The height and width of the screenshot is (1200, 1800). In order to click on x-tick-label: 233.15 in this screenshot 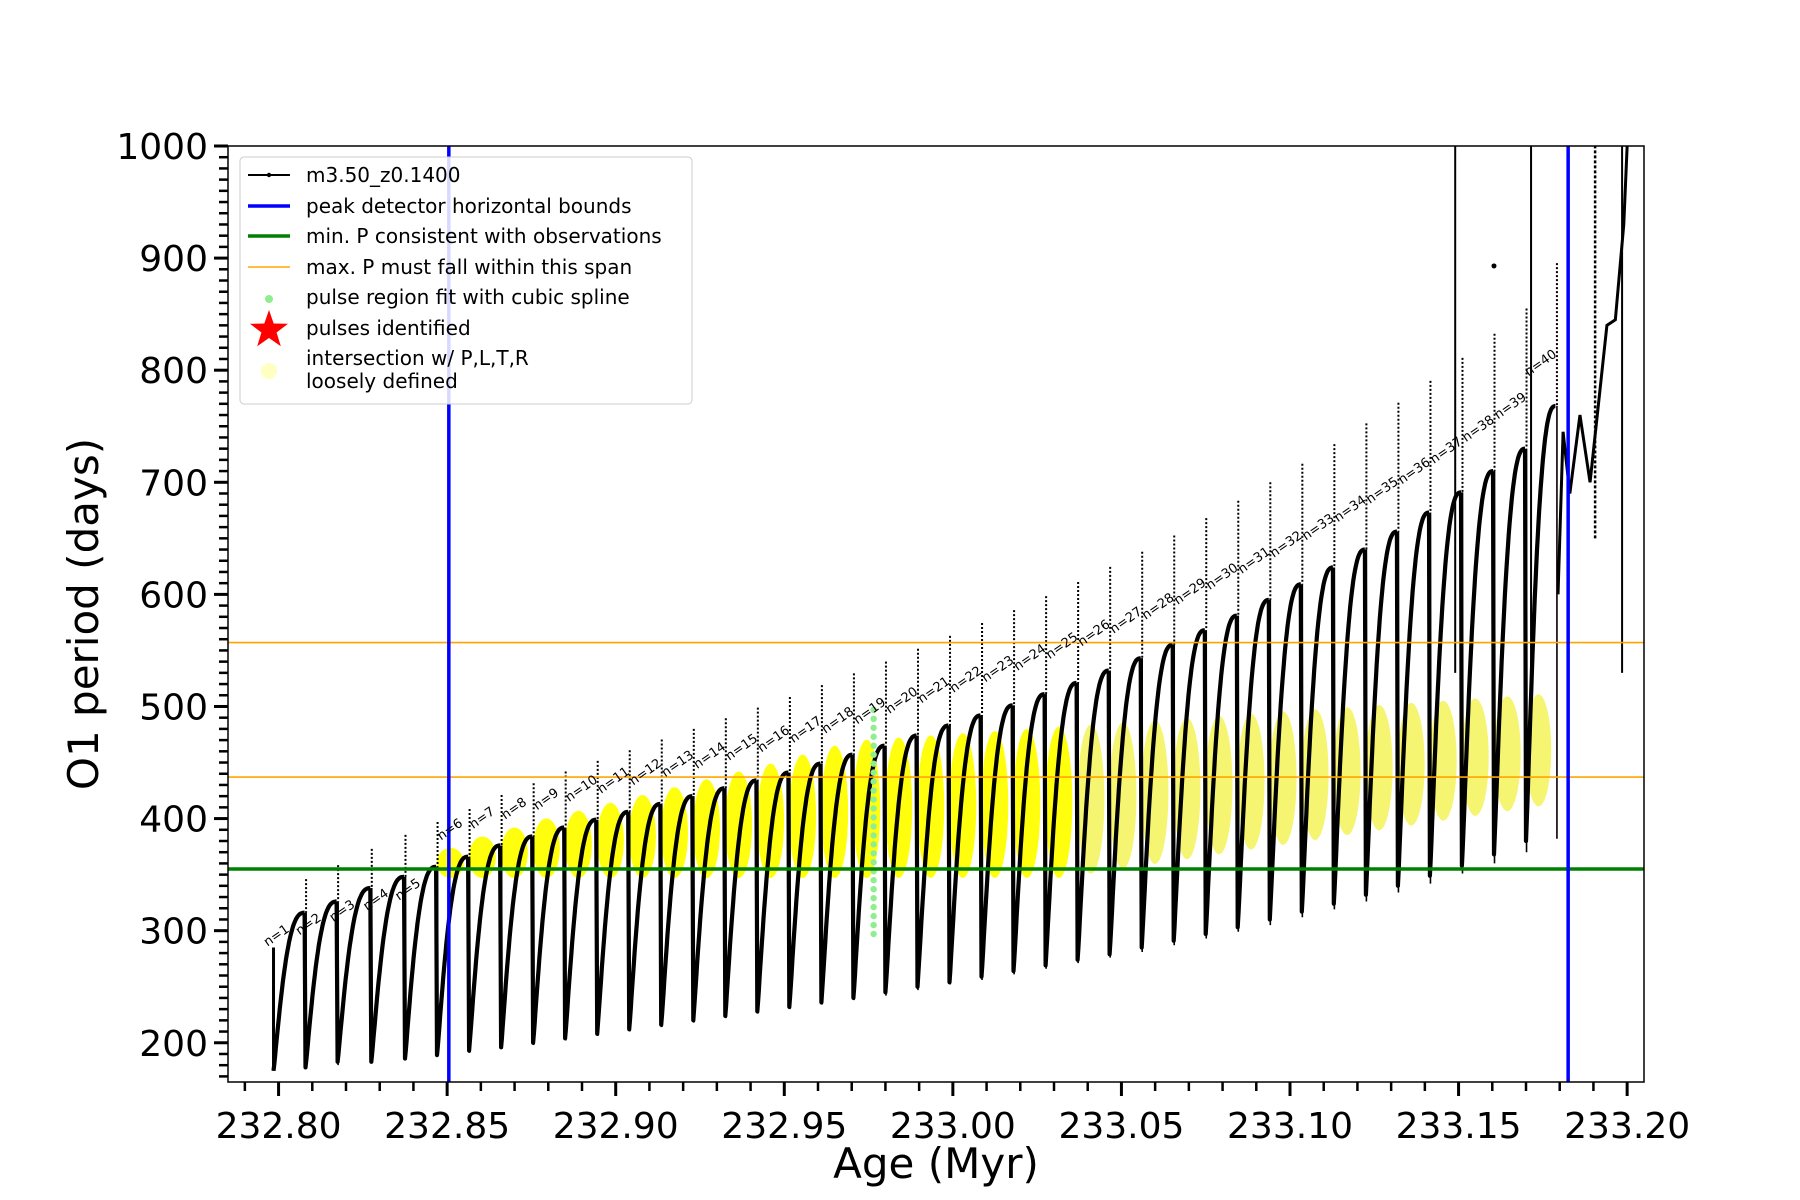, I will do `click(1459, 1126)`.